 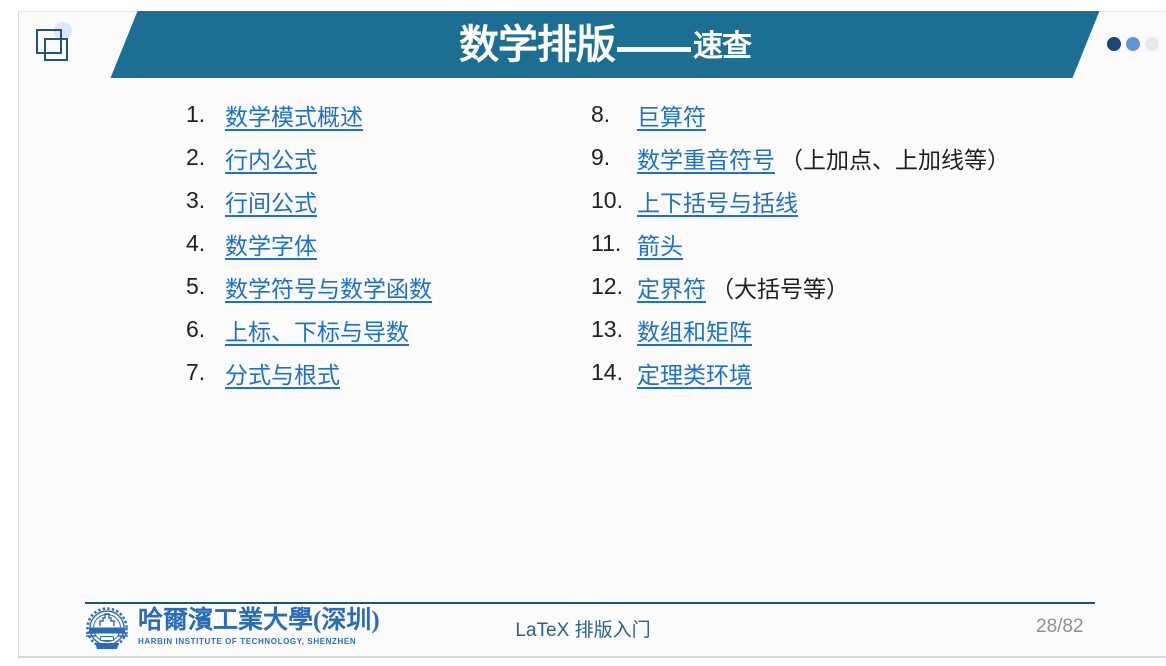 What do you see at coordinates (800, 372) in the screenshot?
I see `toc-item-14: 14. 定理类环境` at bounding box center [800, 372].